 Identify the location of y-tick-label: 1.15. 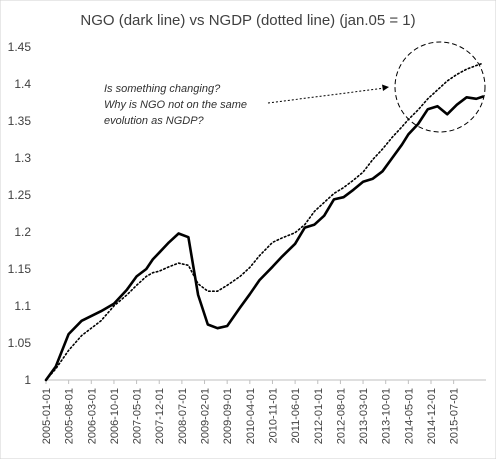
(20, 269).